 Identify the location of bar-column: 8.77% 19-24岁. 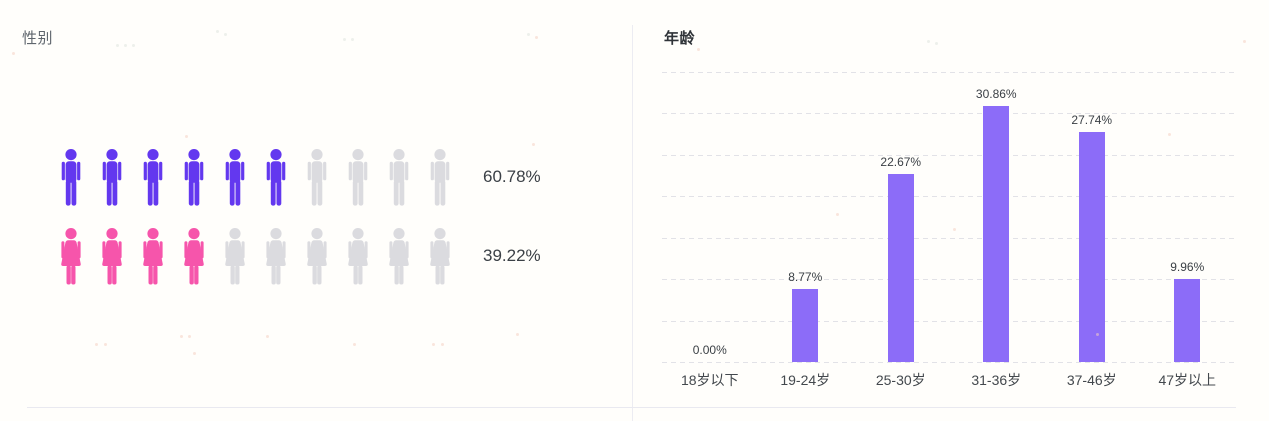
(806, 230).